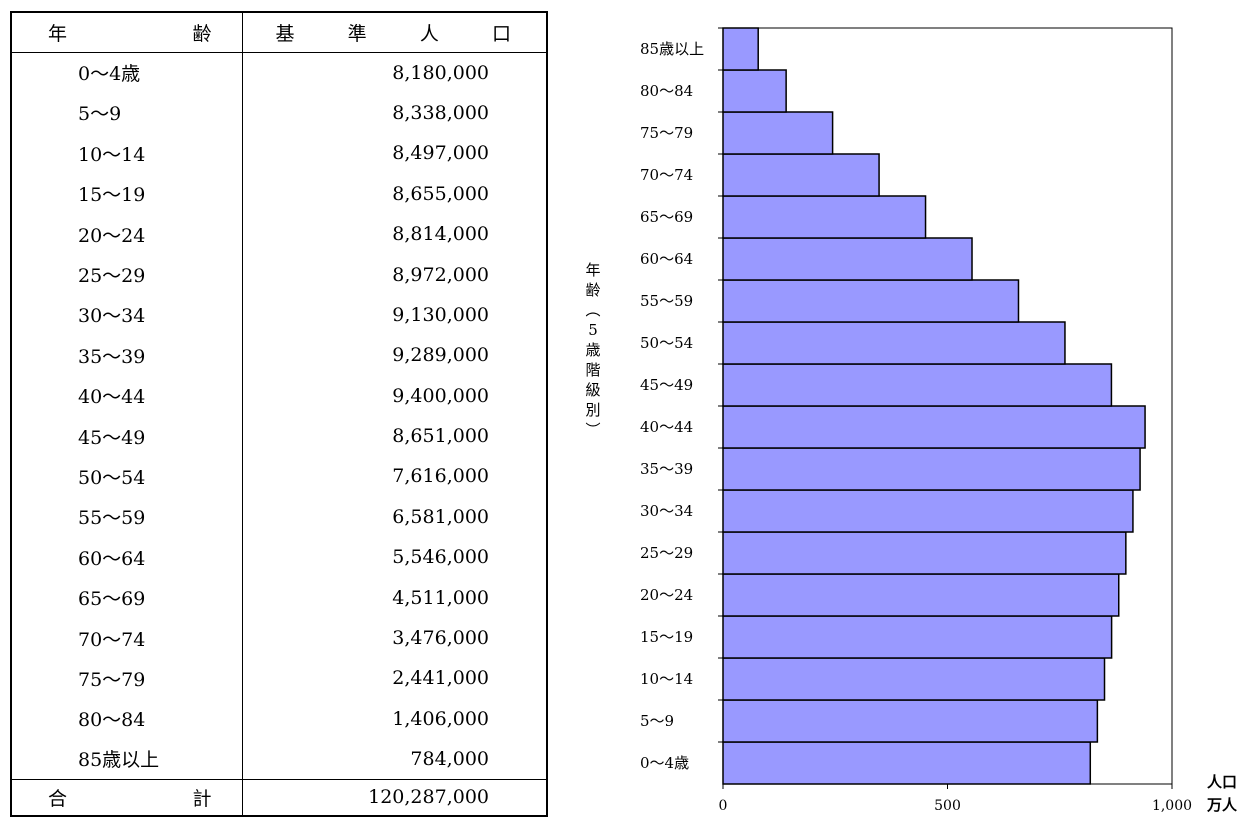 The image size is (1244, 818). I want to click on category-label: 20～24, so click(666, 595).